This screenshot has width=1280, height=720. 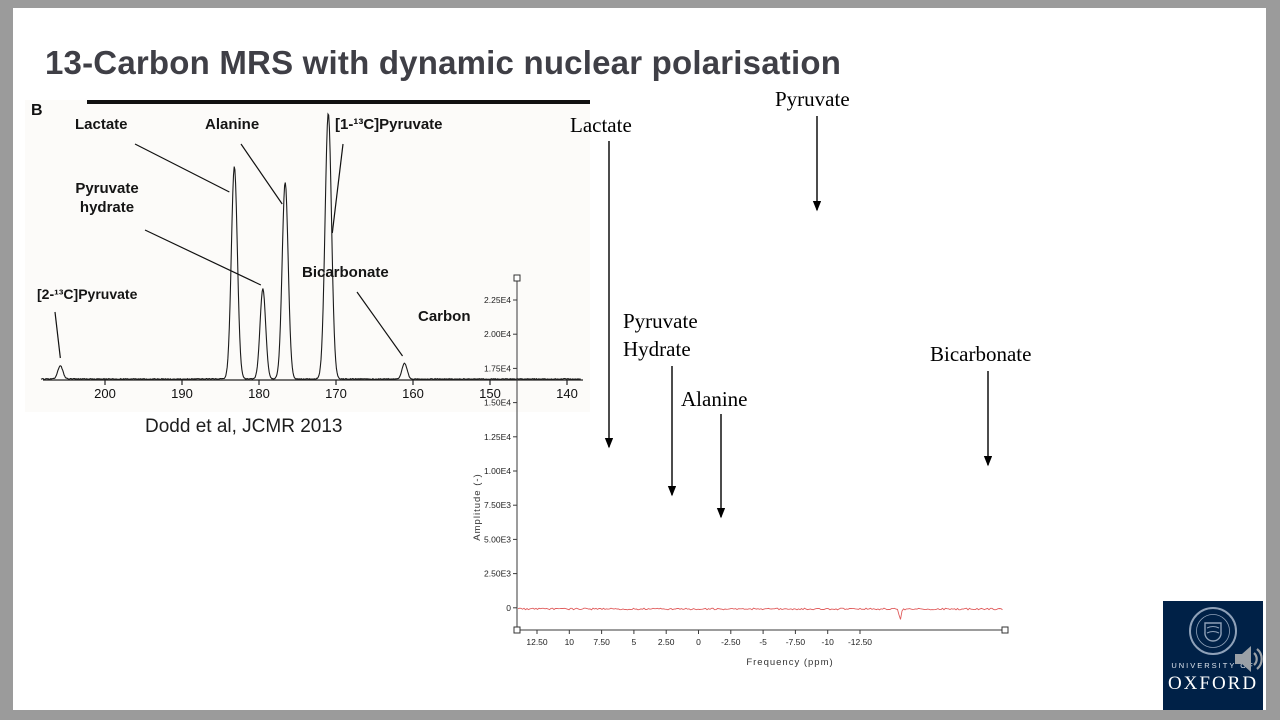 I want to click on svg-text: 200, so click(x=105, y=393).